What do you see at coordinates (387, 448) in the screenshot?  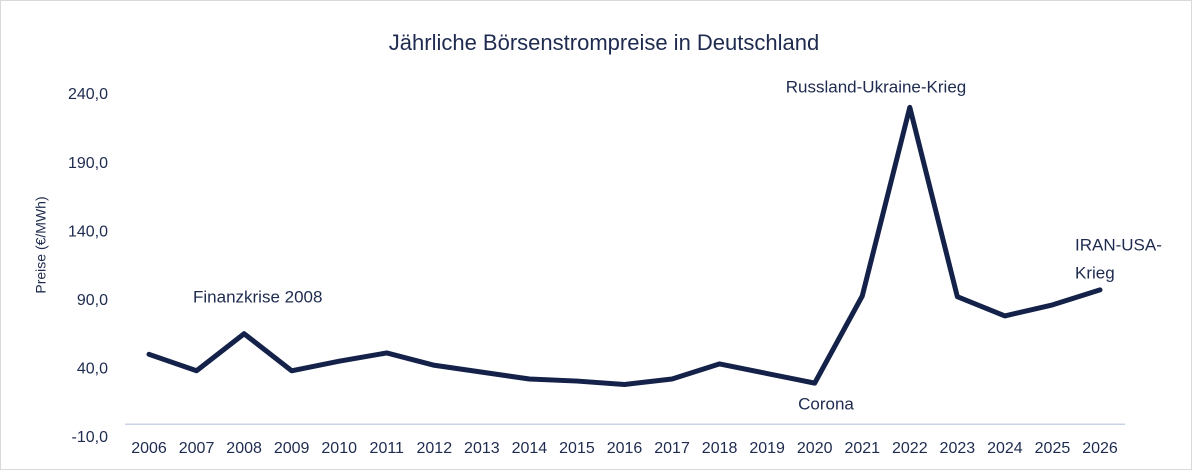 I see `x-tick-label: 2011` at bounding box center [387, 448].